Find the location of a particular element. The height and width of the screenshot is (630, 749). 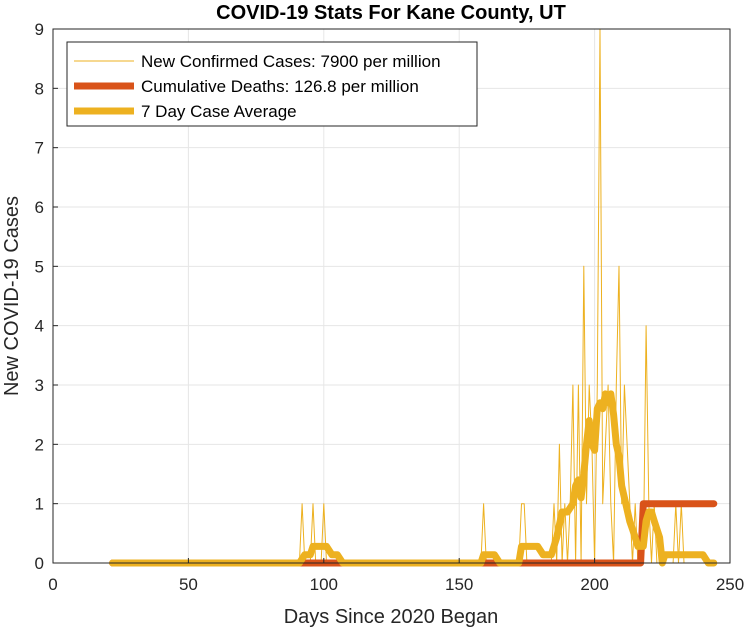

x-tick-label: 250 is located at coordinates (730, 584).